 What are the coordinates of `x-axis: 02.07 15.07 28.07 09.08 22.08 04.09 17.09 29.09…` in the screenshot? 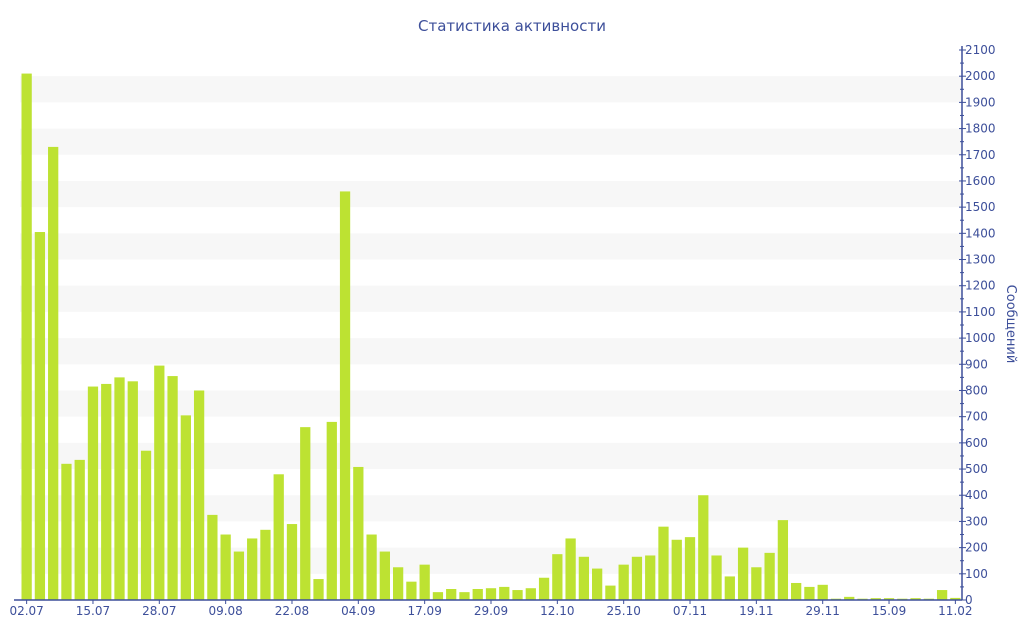 It's located at (491, 608).